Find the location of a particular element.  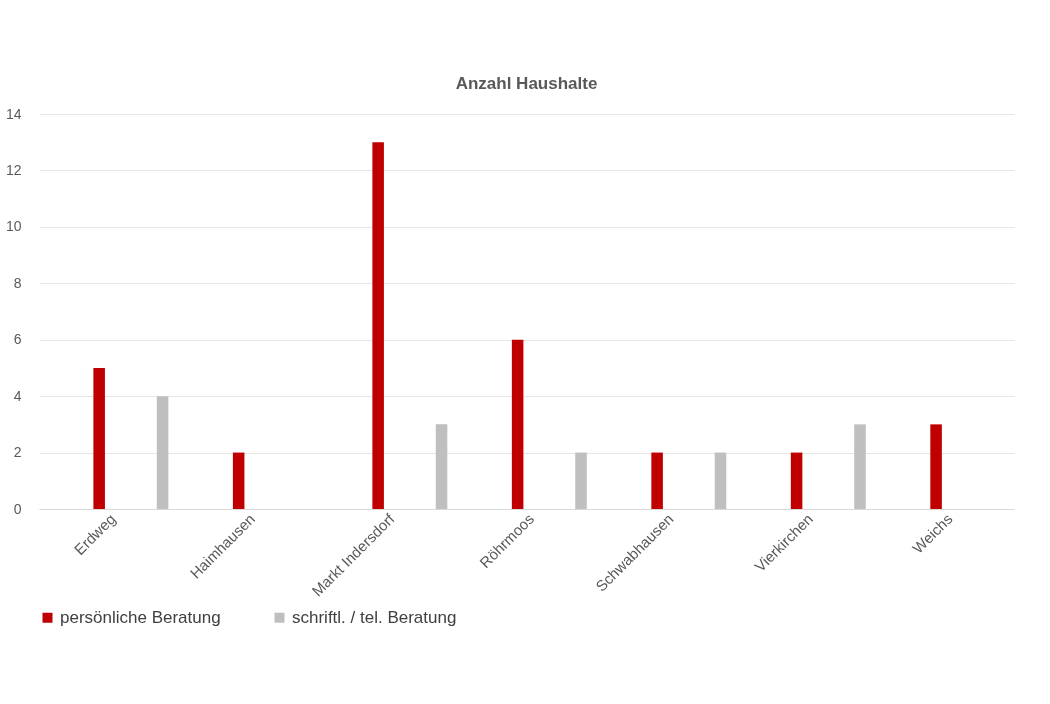

legend-label: persönliche Beratung is located at coordinates (140, 617).